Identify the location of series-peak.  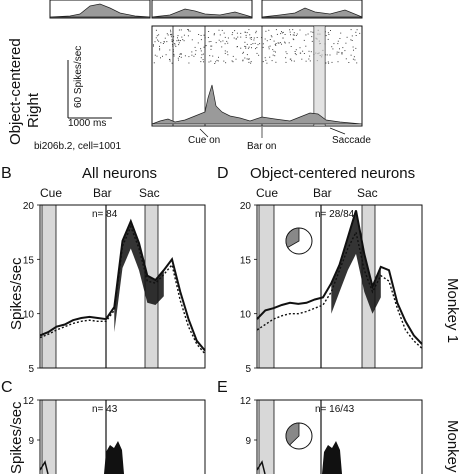
(332, 457).